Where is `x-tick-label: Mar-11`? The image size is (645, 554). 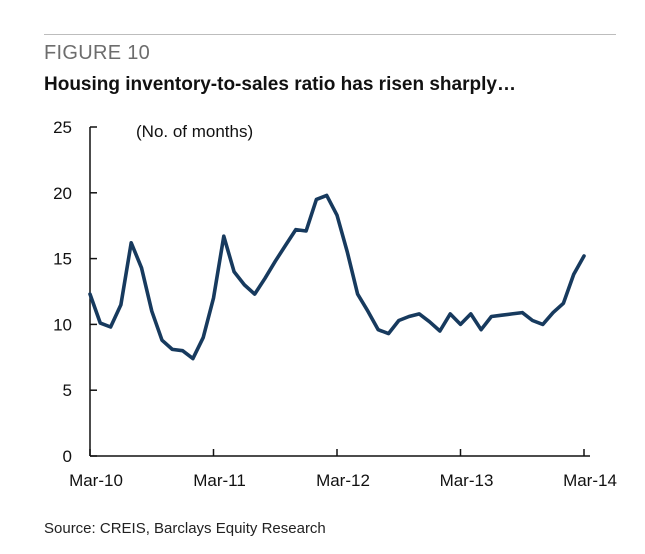
x-tick-label: Mar-11 is located at coordinates (219, 480).